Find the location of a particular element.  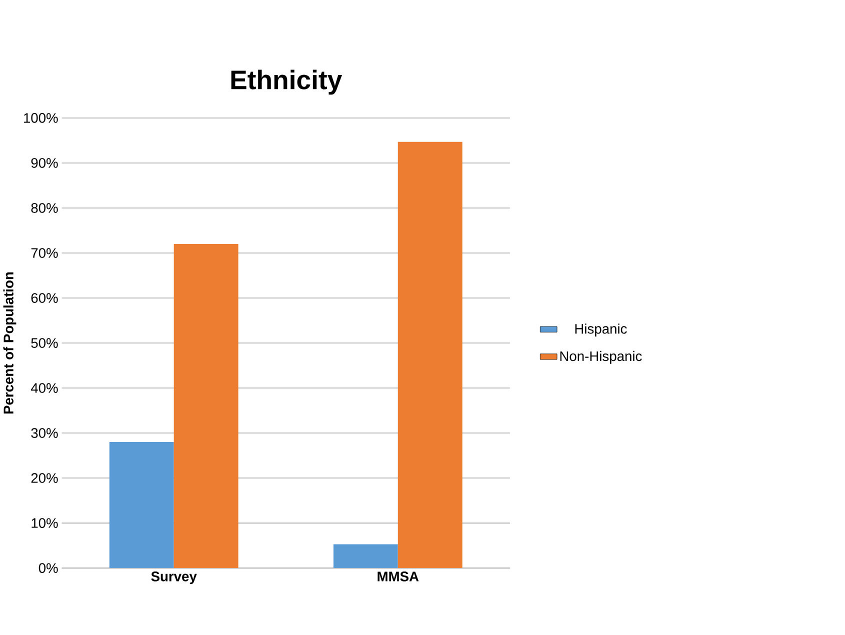

y-tick-label: 20% is located at coordinates (44, 477).